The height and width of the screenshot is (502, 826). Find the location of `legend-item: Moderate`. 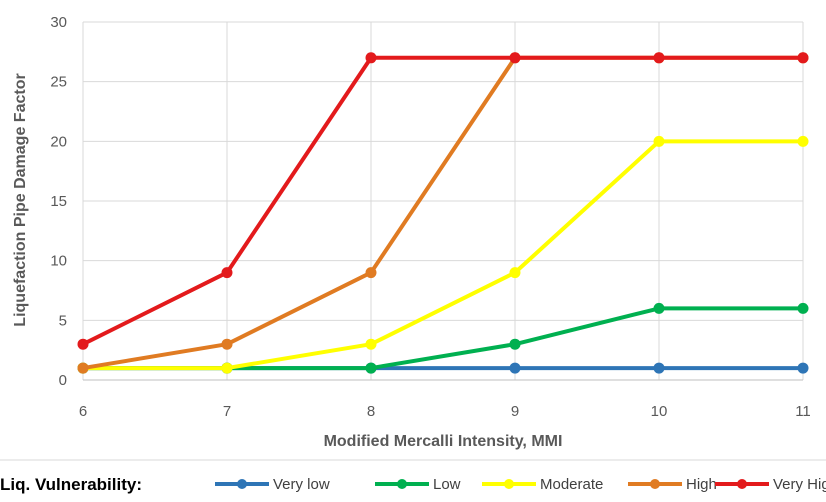

legend-item: Moderate is located at coordinates (542, 484).